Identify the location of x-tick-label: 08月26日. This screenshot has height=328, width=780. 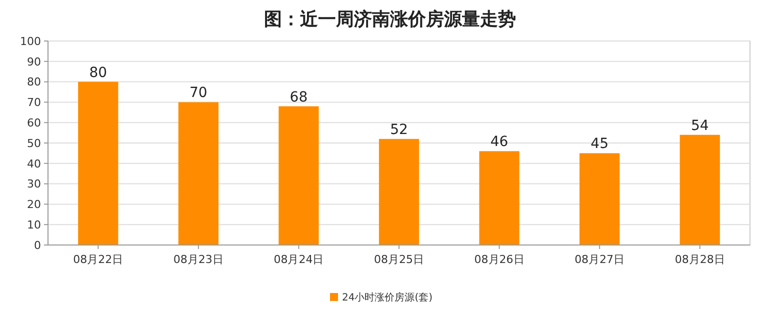
(499, 259).